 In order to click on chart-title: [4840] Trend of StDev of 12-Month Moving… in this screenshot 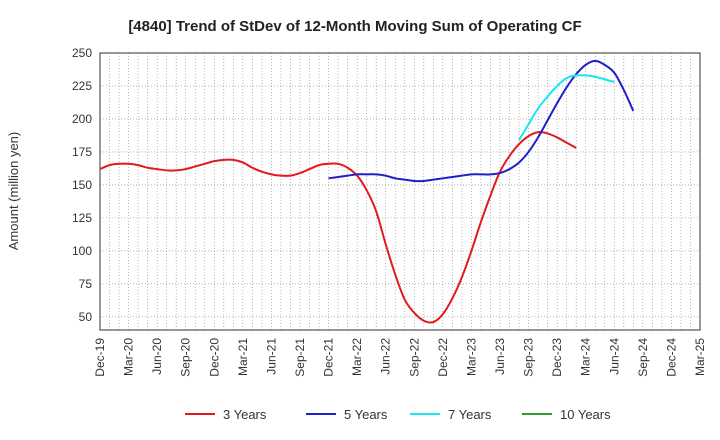, I will do `click(354, 26)`.